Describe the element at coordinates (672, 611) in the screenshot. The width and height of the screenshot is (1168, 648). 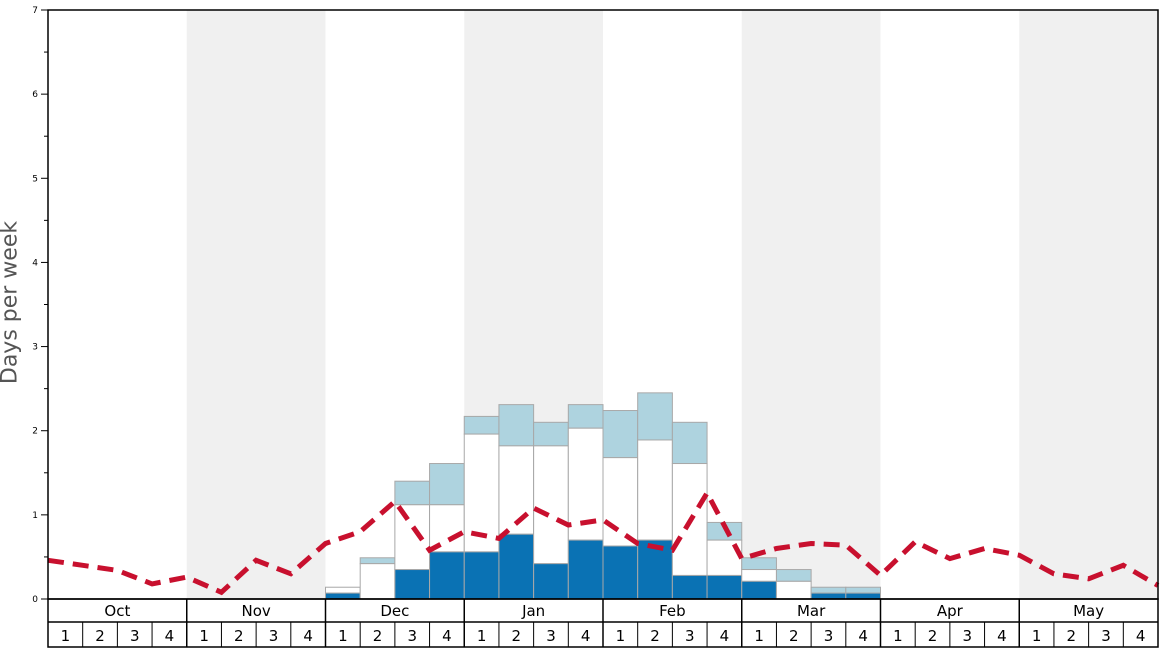
I see `month-label-feb: Feb` at that location.